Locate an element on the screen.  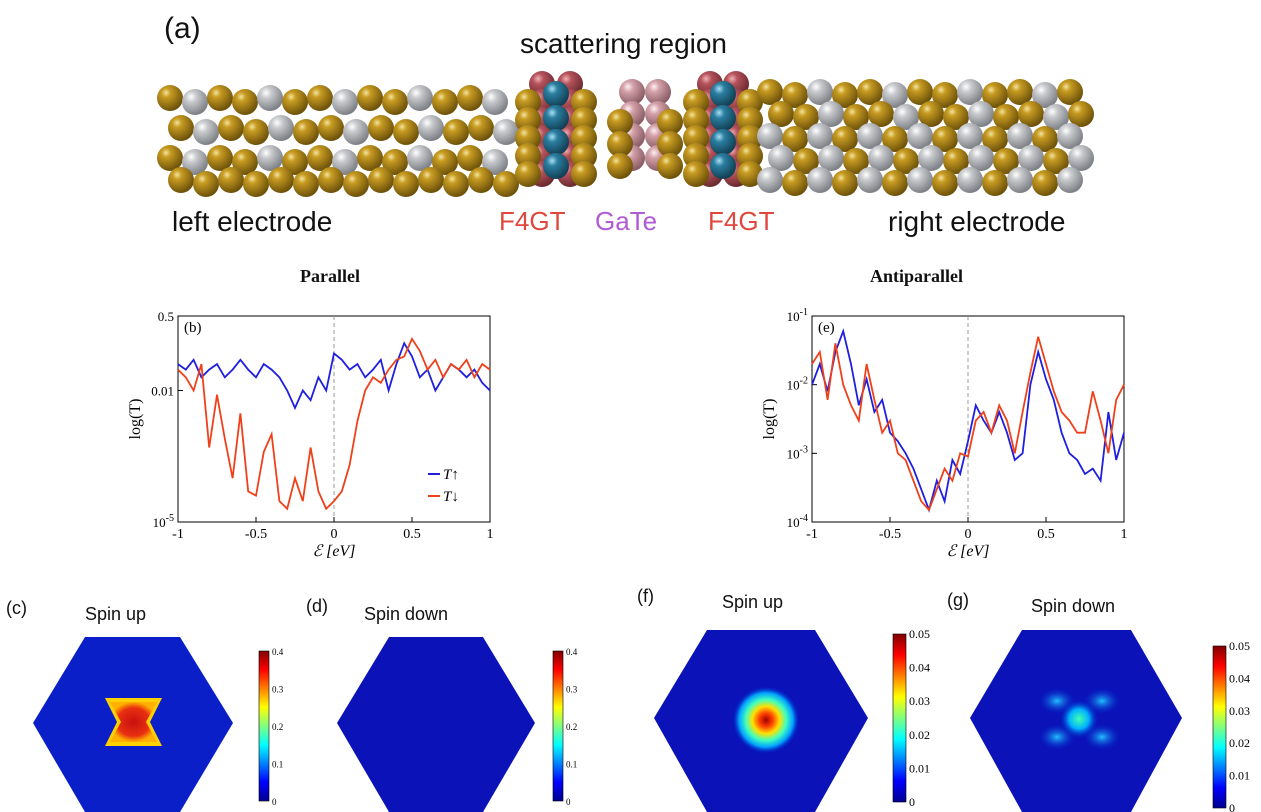
hotspot-g is located at coordinates (1079, 719).